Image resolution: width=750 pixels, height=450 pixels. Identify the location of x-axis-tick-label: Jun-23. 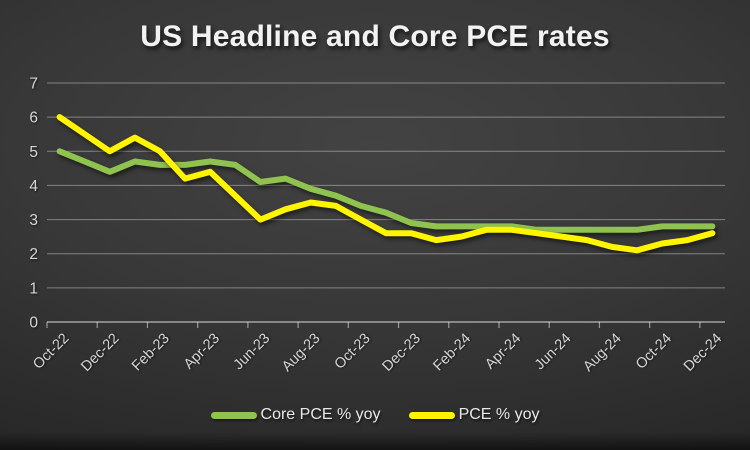
(252, 352).